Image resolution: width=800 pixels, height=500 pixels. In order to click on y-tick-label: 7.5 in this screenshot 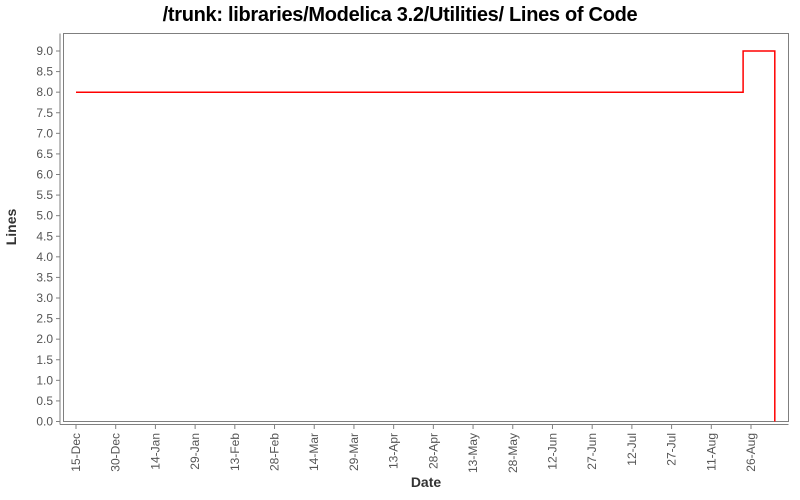, I will do `click(44, 113)`.